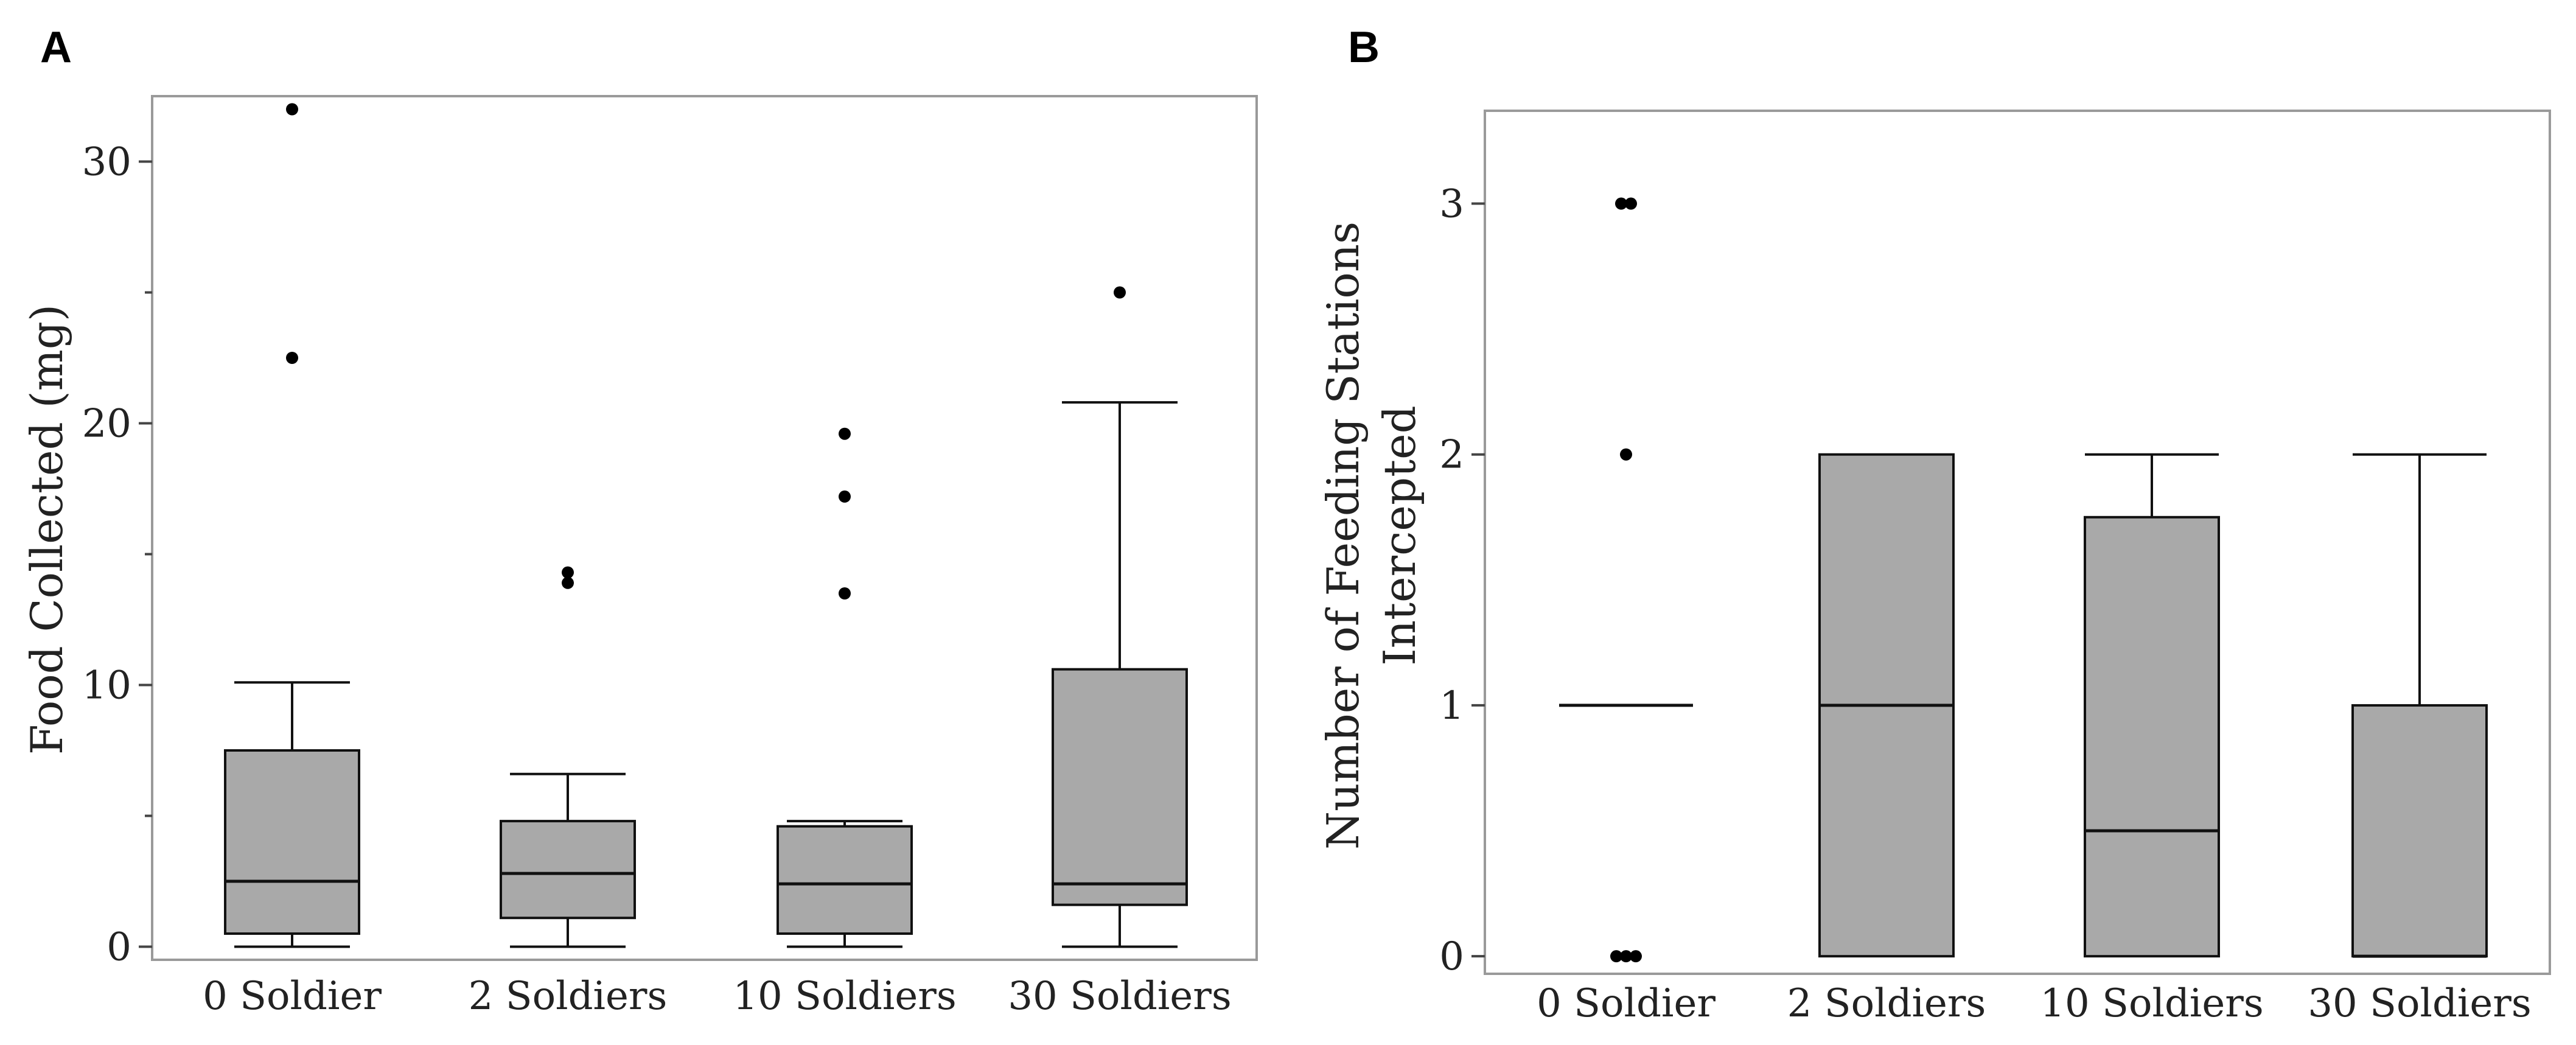 Image resolution: width=2576 pixels, height=1045 pixels. What do you see at coordinates (106, 162) in the screenshot?
I see `y-tick-label: 30` at bounding box center [106, 162].